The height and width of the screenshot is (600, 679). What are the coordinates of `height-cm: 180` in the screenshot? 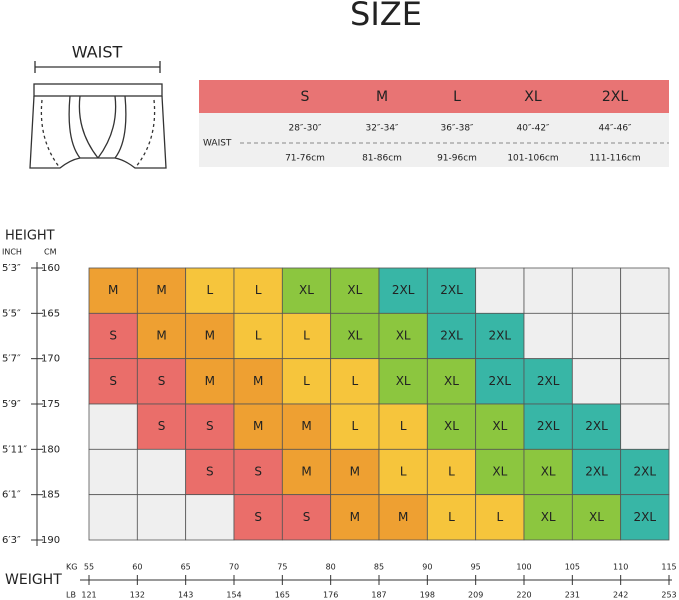 It's located at (50, 449).